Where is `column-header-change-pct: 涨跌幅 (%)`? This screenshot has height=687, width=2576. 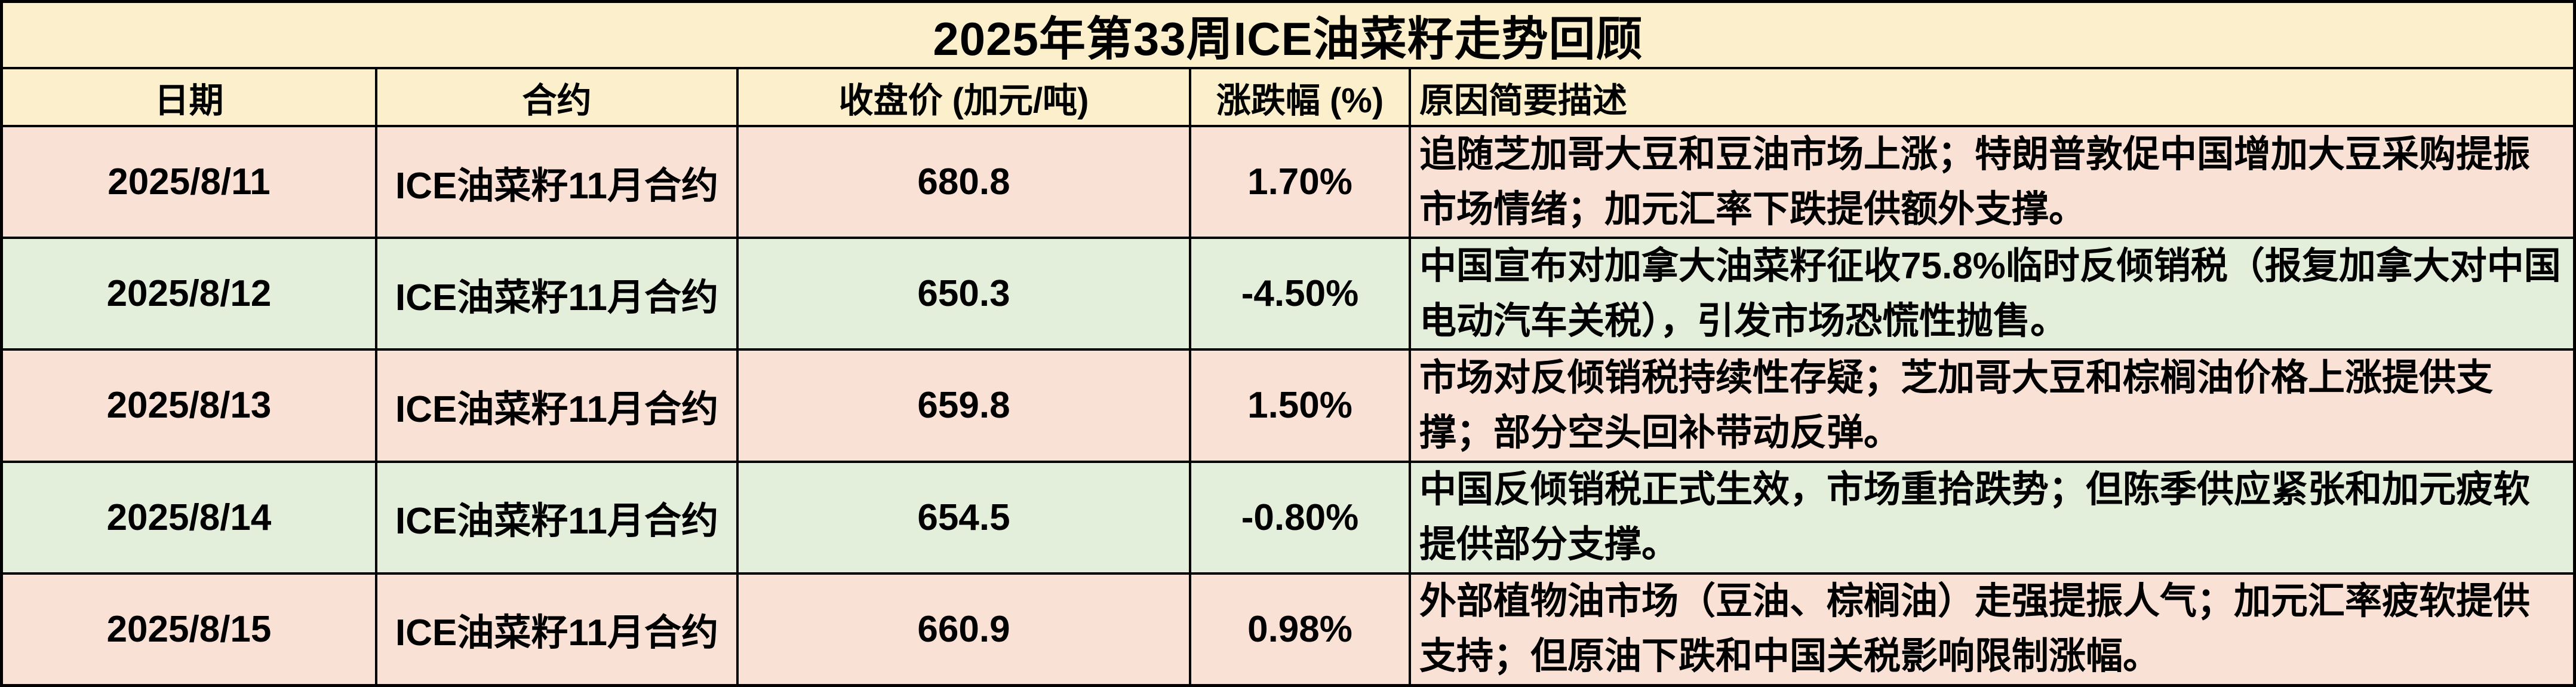
column-header-change-pct: 涨跌幅 (%) is located at coordinates (1300, 97).